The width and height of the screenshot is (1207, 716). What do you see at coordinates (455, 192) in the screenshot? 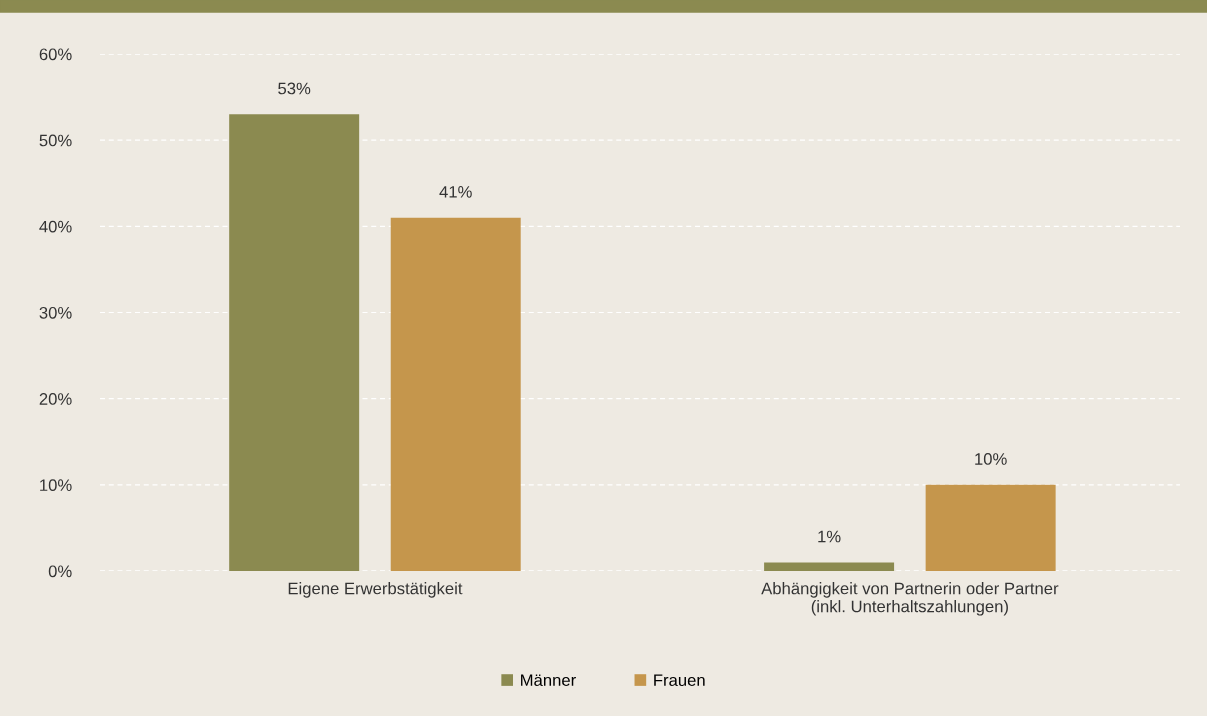
I see `data-label: 41%` at bounding box center [455, 192].